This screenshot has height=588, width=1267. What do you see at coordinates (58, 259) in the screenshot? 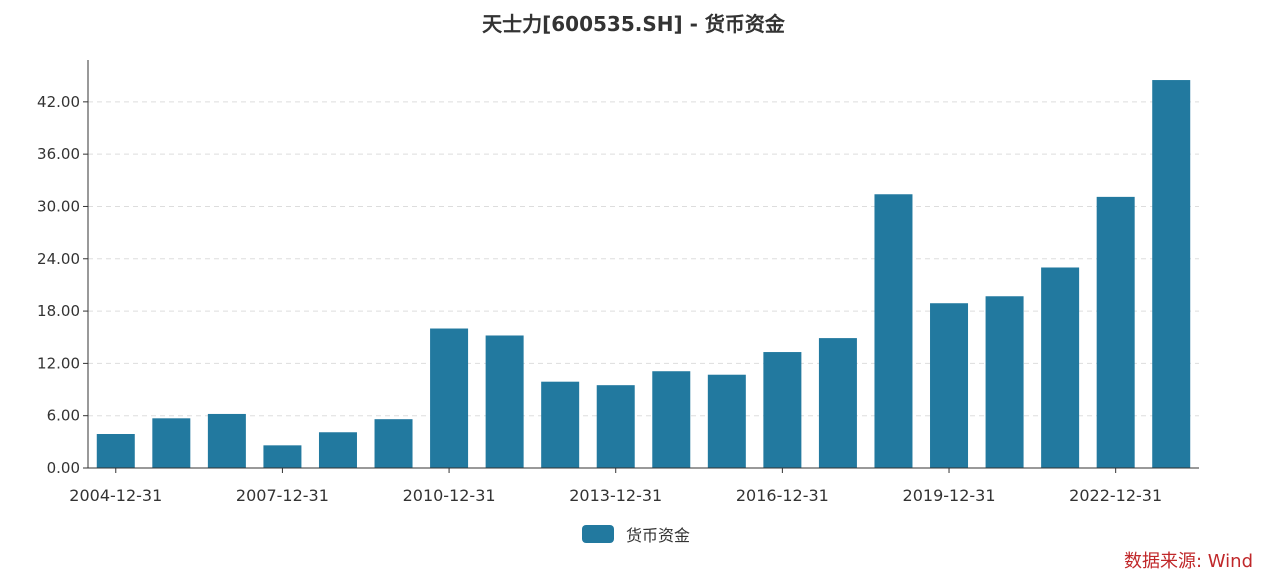
I see `y-tick-label: 24.00` at bounding box center [58, 259].